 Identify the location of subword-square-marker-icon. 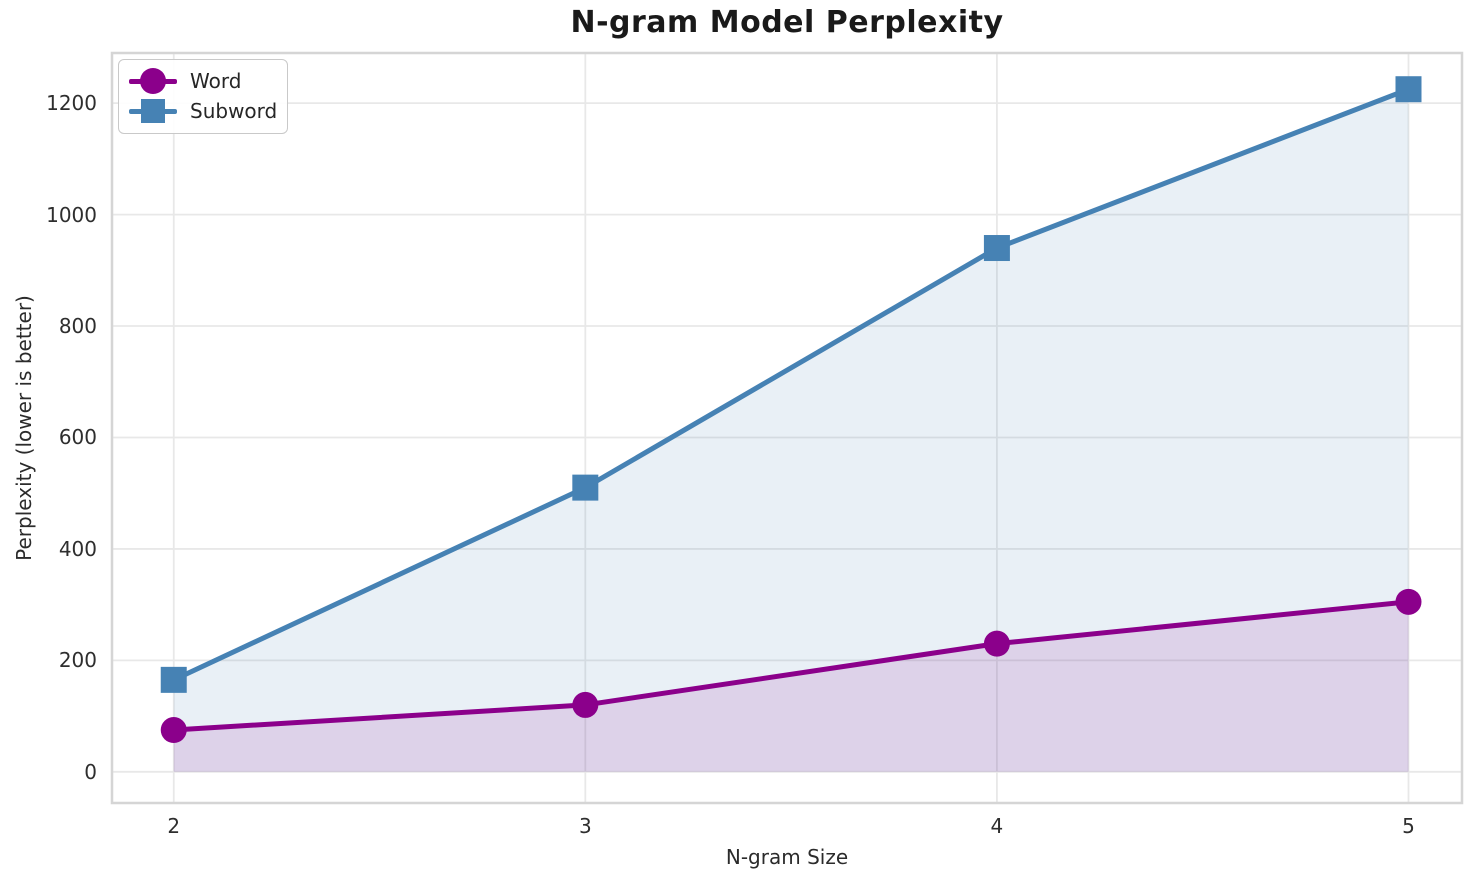
(153, 111).